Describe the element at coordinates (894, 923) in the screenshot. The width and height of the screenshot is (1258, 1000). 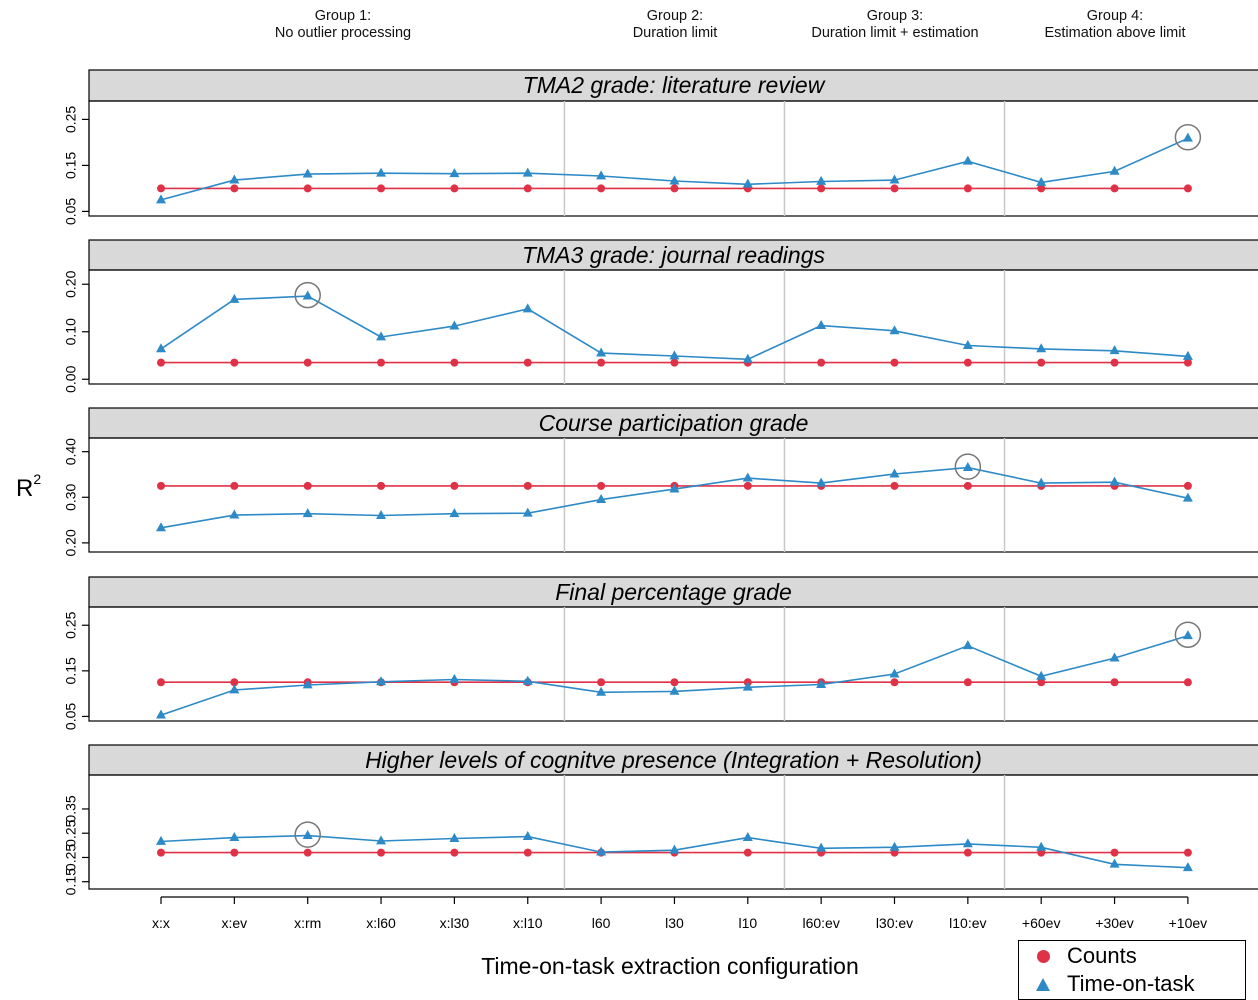
I see `x-tick-label: l30:ev` at that location.